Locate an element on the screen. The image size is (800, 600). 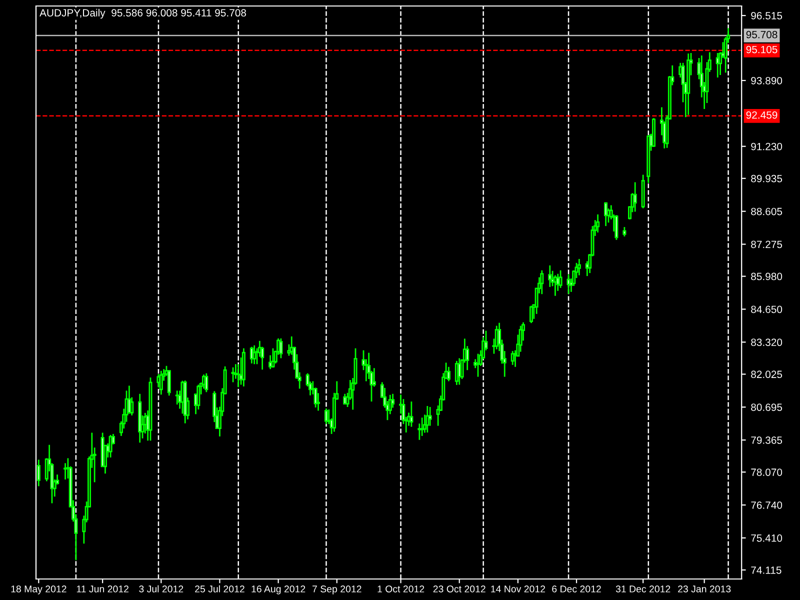
y-tick-label: 96.515 is located at coordinates (766, 16).